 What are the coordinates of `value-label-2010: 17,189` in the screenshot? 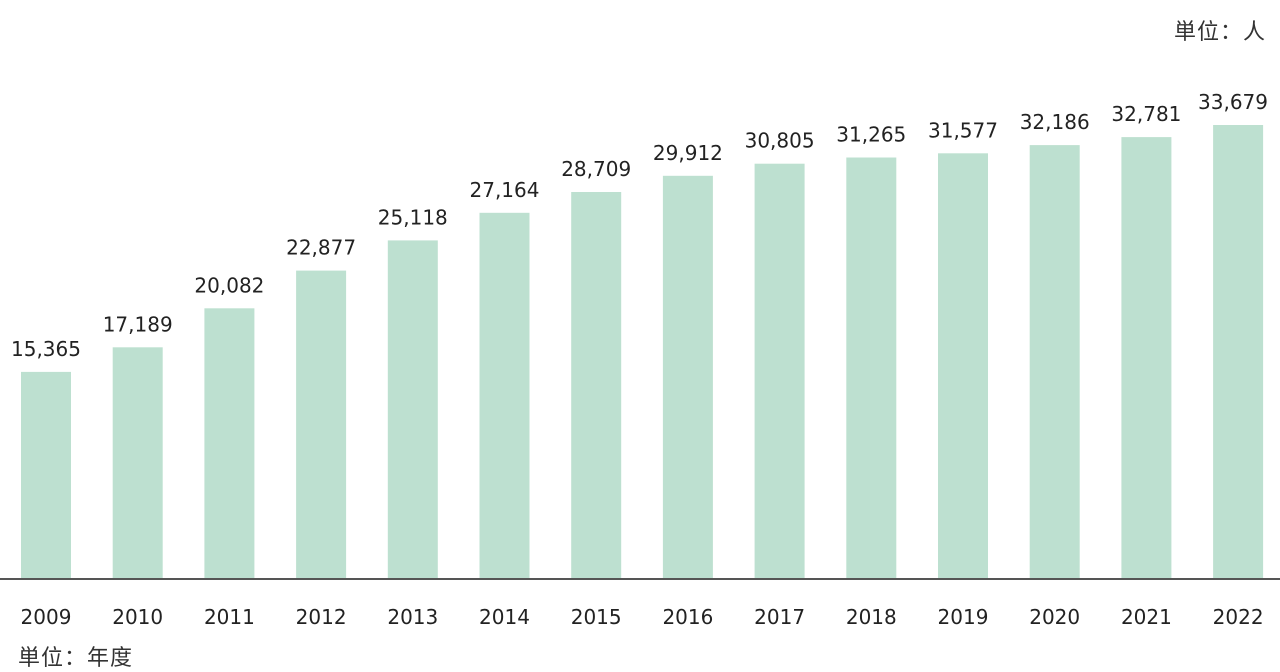 It's located at (138, 324).